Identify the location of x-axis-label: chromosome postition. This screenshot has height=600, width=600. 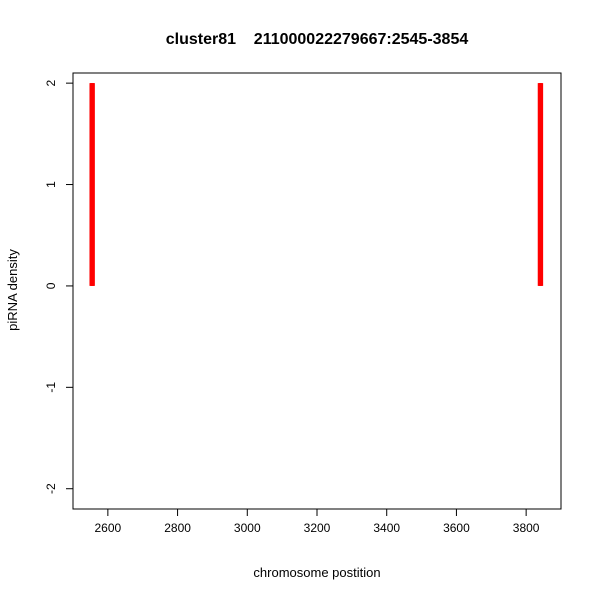
(316, 572).